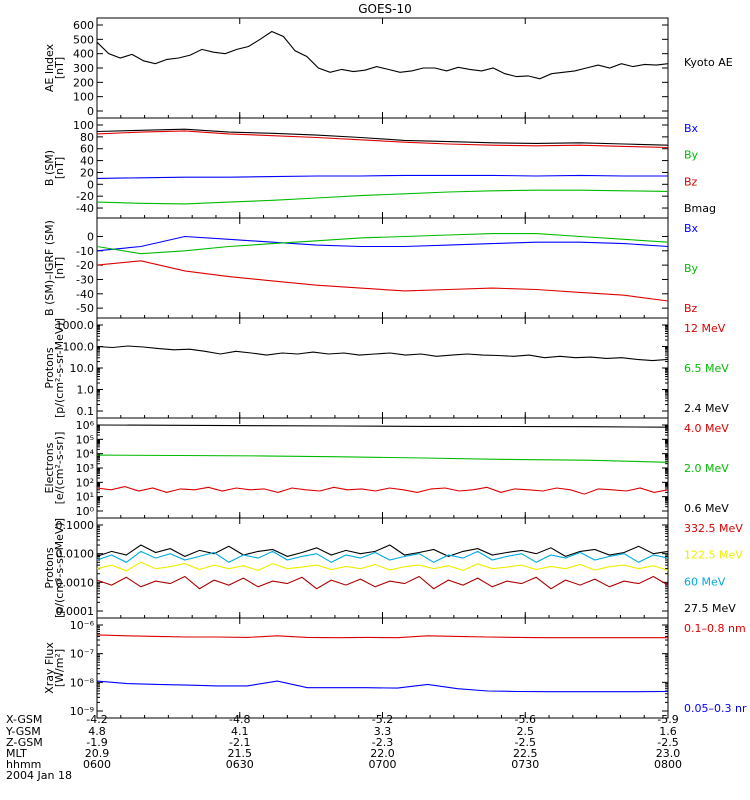  I want to click on y-tick-label: 0.1, so click(86, 411).